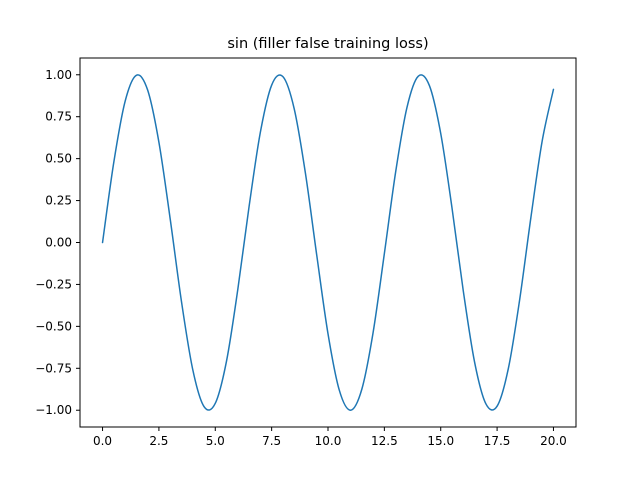  I want to click on chart-title: sin (filler false training loss), so click(327, 44).